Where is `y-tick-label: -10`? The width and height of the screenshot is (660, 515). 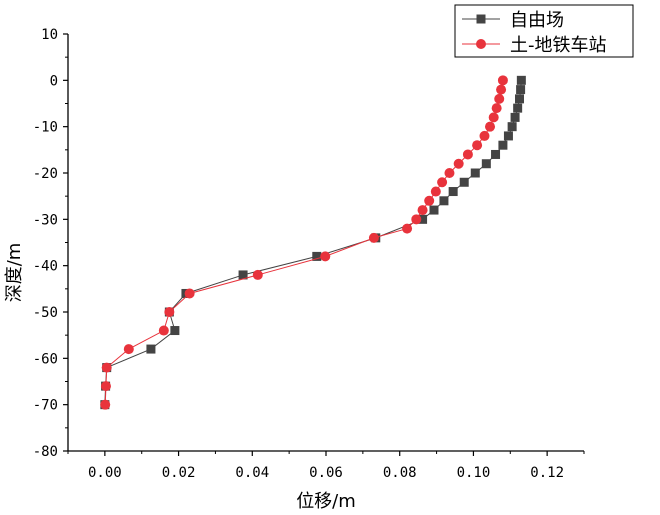
y-tick-label: -10 is located at coordinates (45, 128).